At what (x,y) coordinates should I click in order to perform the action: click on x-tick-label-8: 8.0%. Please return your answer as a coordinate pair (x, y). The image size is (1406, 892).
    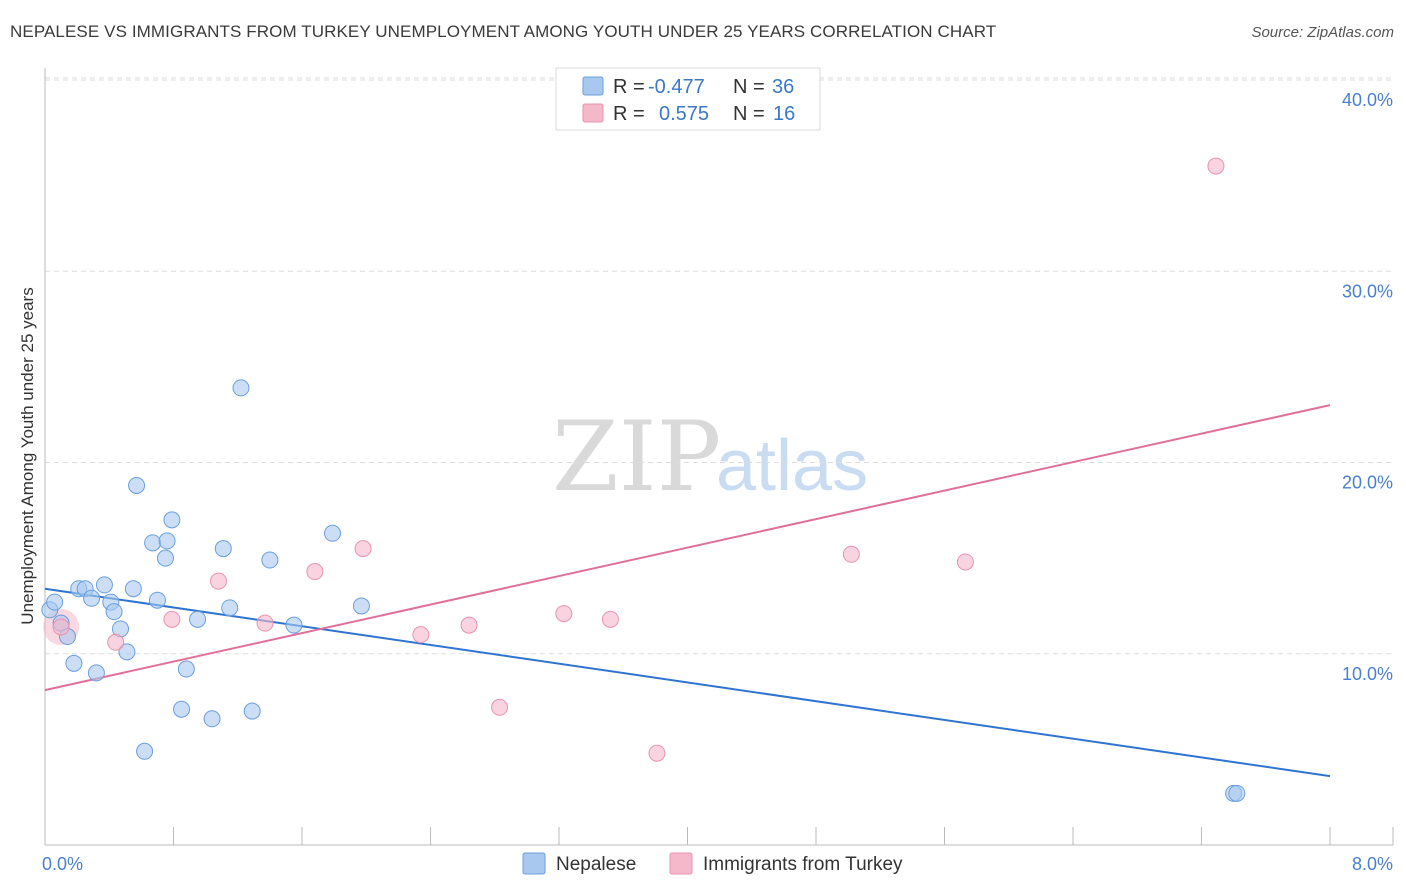
    Looking at the image, I should click on (1372, 864).